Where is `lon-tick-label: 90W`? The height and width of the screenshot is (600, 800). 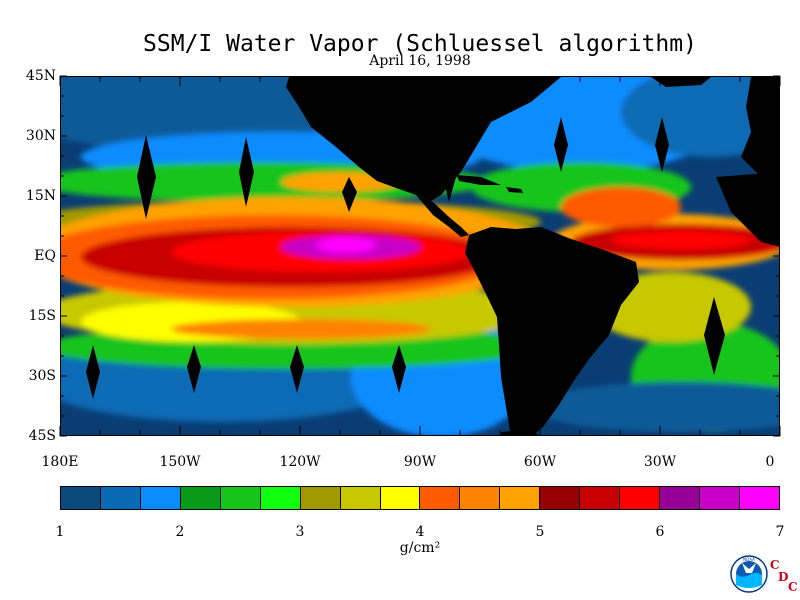
lon-tick-label: 90W is located at coordinates (420, 462).